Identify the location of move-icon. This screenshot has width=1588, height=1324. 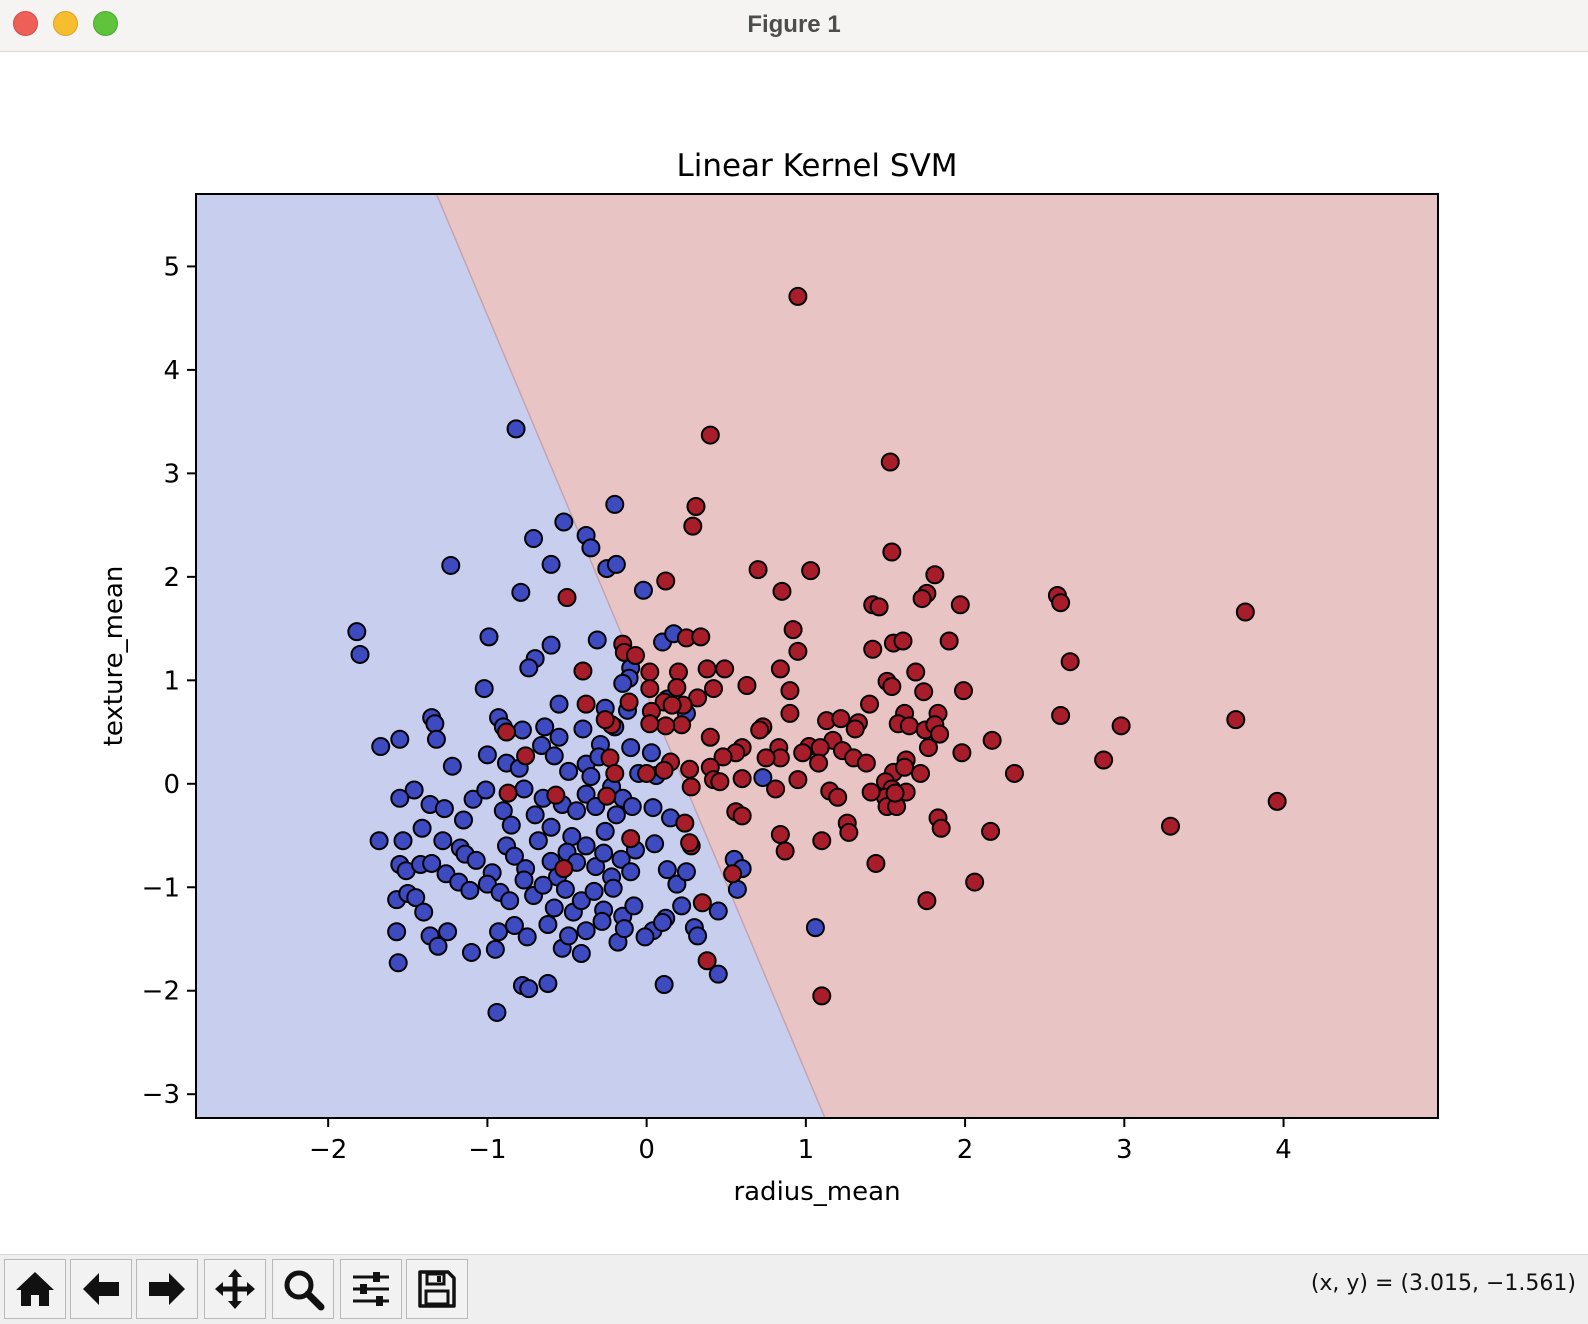
(235, 1289).